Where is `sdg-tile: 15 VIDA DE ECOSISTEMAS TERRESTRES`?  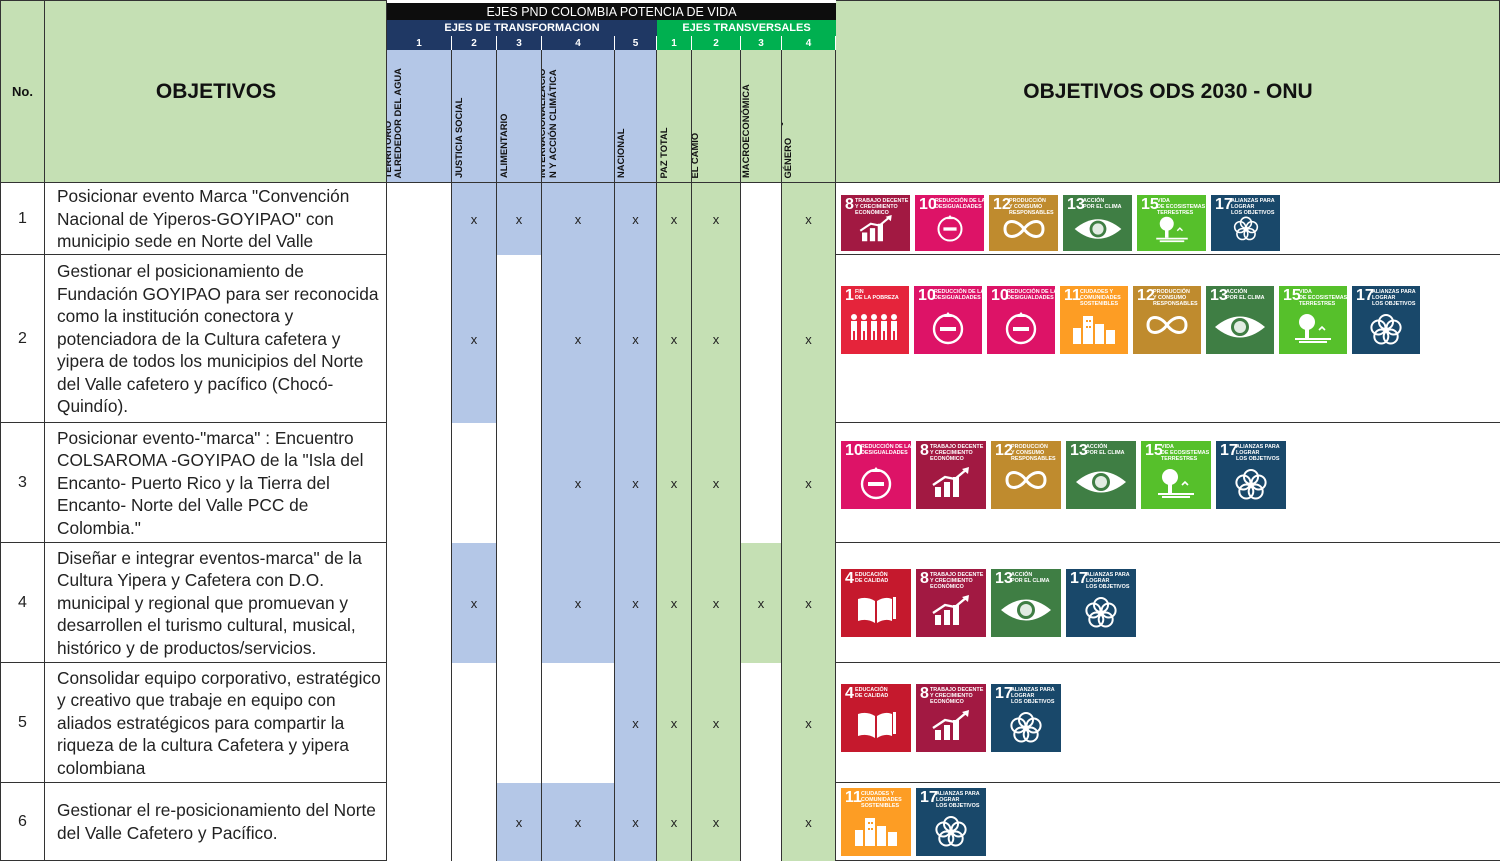 sdg-tile: 15 VIDA DE ECOSISTEMAS TERRESTRES is located at coordinates (1313, 320).